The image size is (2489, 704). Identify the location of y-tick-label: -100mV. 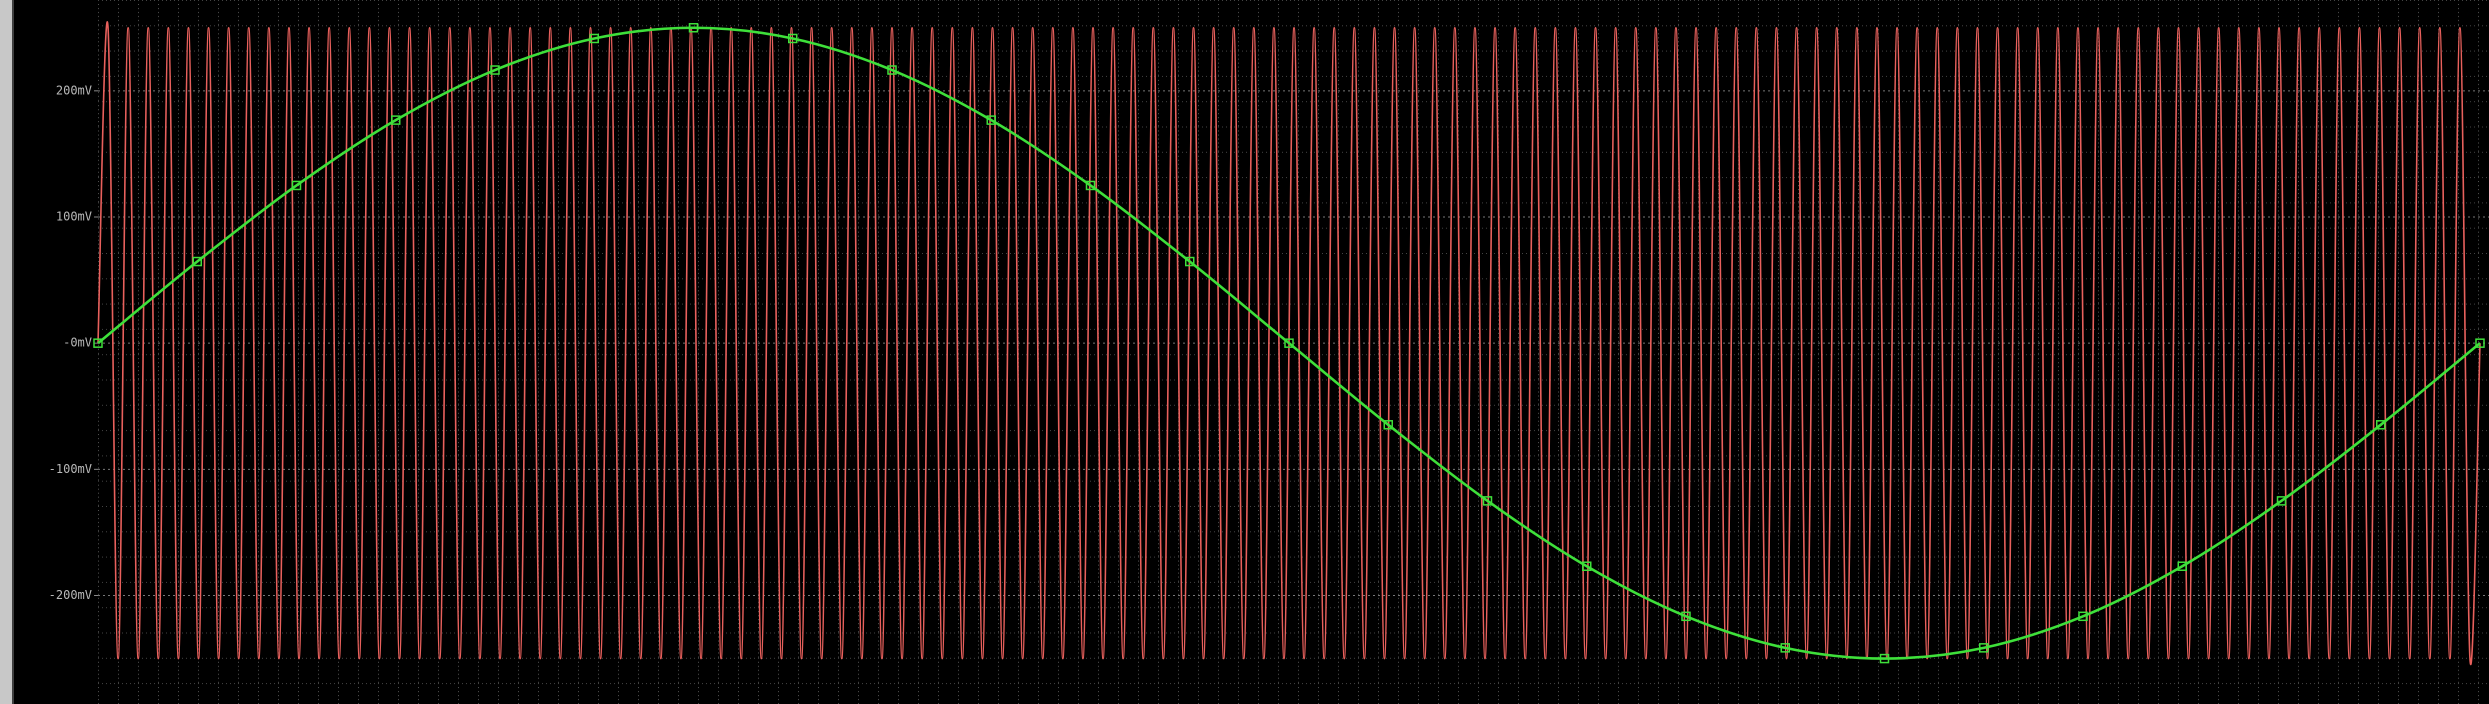
(70, 469).